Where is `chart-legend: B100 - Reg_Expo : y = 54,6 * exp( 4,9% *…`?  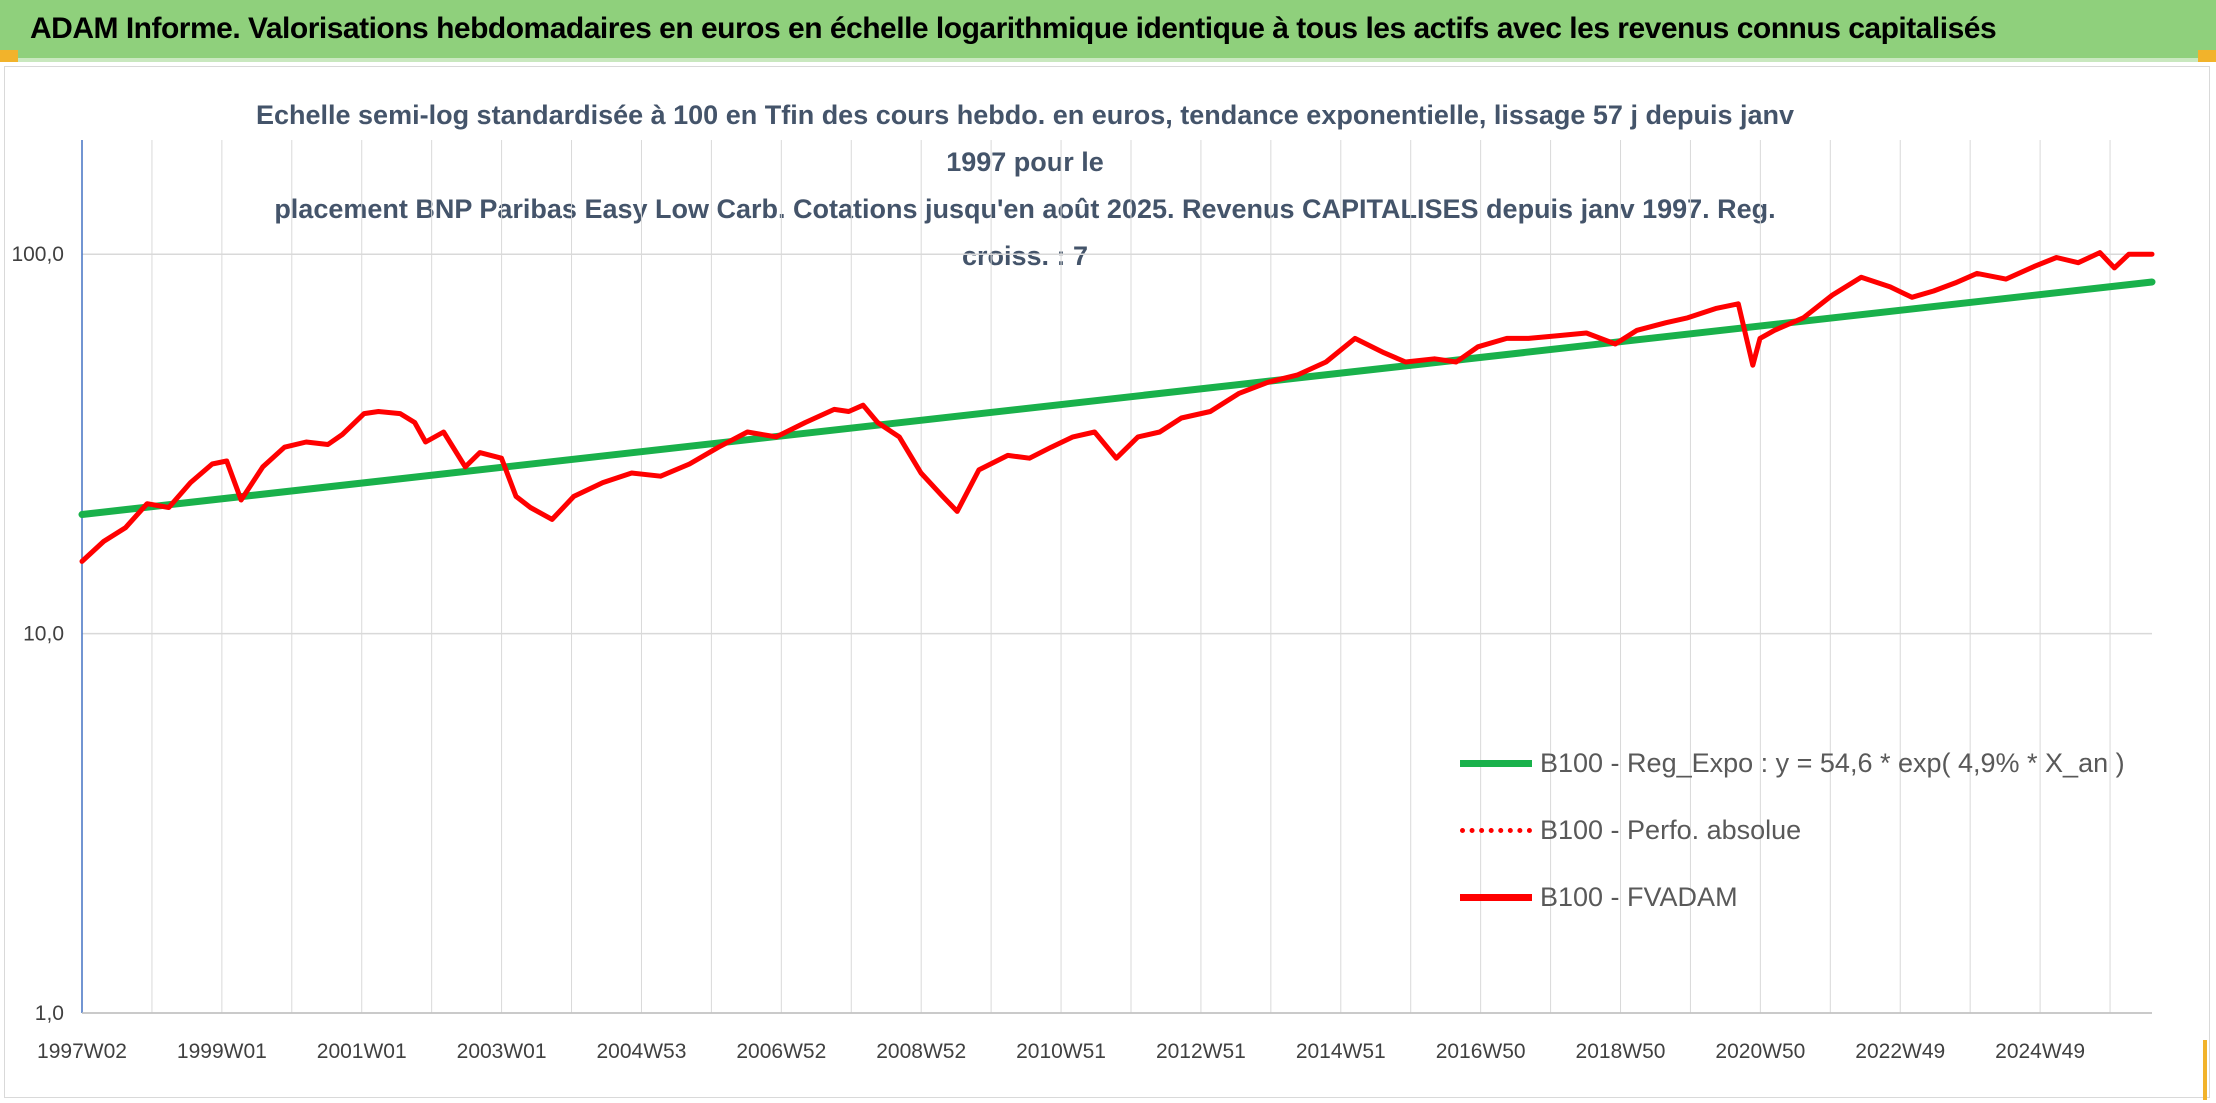
chart-legend: B100 - Reg_Expo : y = 54,6 * exp( 4,9% *… is located at coordinates (1810, 830).